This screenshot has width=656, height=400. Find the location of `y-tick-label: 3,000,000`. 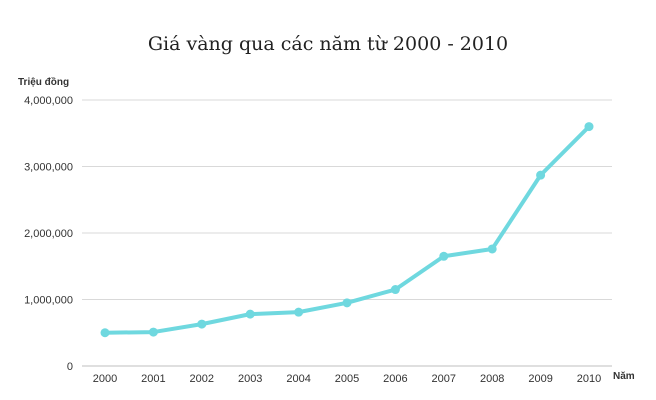

y-tick-label: 3,000,000 is located at coordinates (48, 168).